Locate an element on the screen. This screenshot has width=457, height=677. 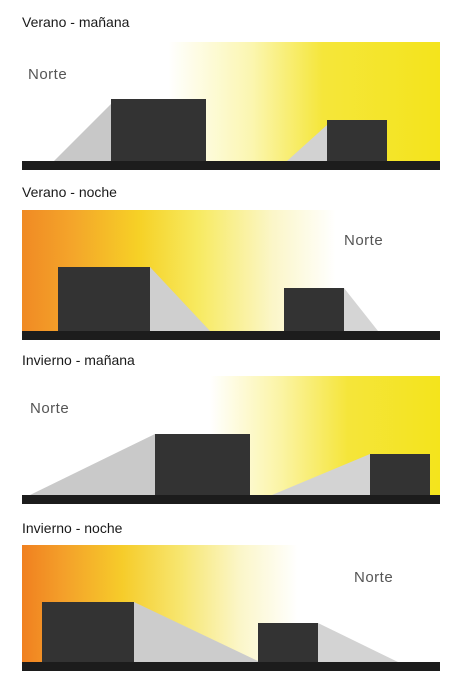
panel-title-invierno-manana: Invierno - mañana is located at coordinates (78, 360).